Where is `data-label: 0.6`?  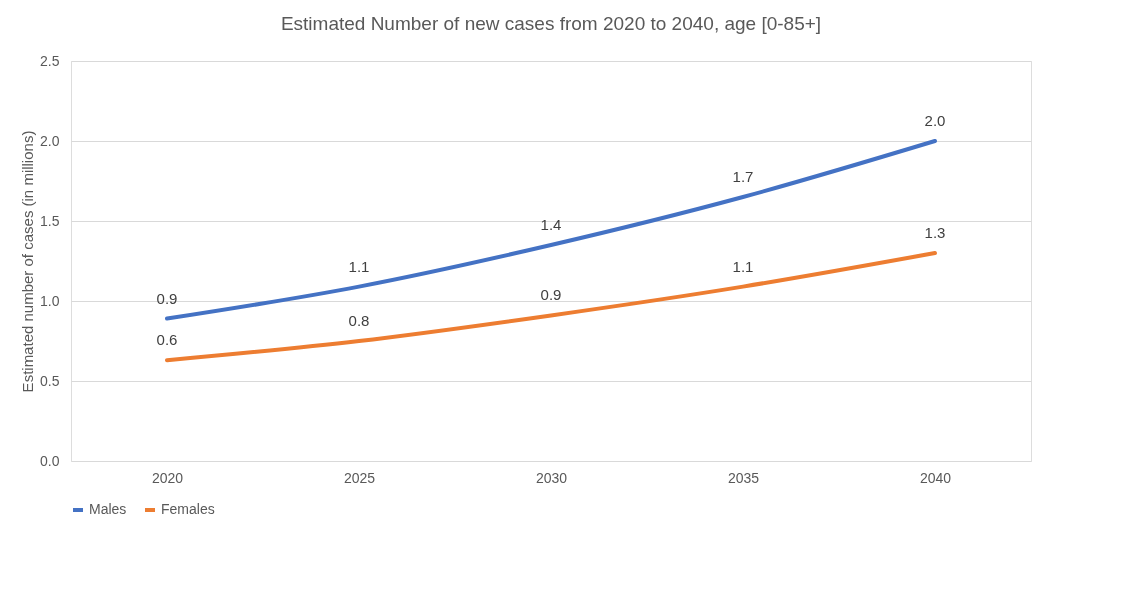
data-label: 0.6 is located at coordinates (167, 340).